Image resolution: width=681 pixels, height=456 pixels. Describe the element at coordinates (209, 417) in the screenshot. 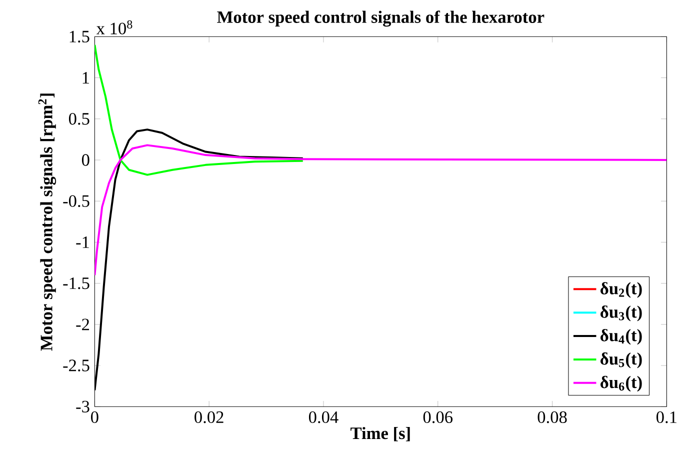

I see `x-tick-label: 0.02` at that location.